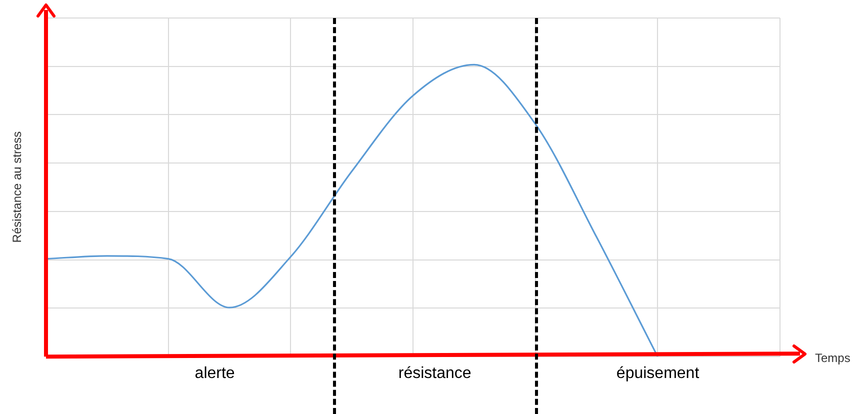  What do you see at coordinates (435, 373) in the screenshot?
I see `text: résistance` at bounding box center [435, 373].